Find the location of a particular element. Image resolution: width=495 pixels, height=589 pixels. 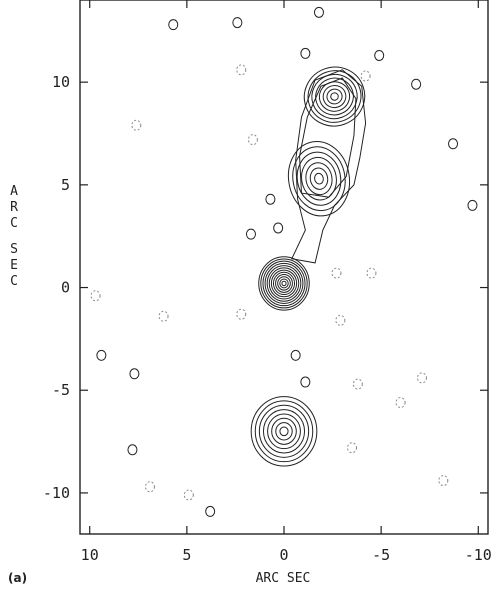

x-tick-label: -10 is located at coordinates (478, 555).